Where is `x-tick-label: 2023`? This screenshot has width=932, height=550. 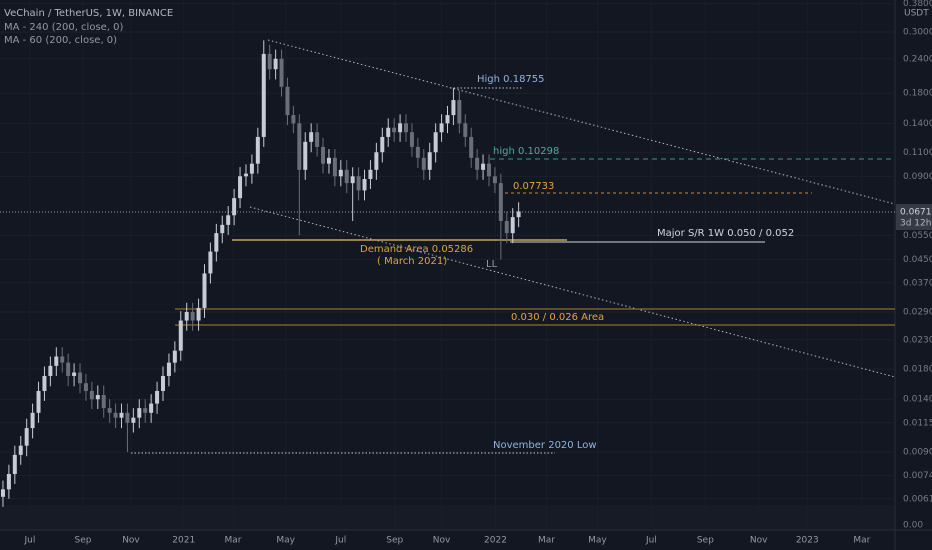 x-tick-label: 2023 is located at coordinates (807, 541).